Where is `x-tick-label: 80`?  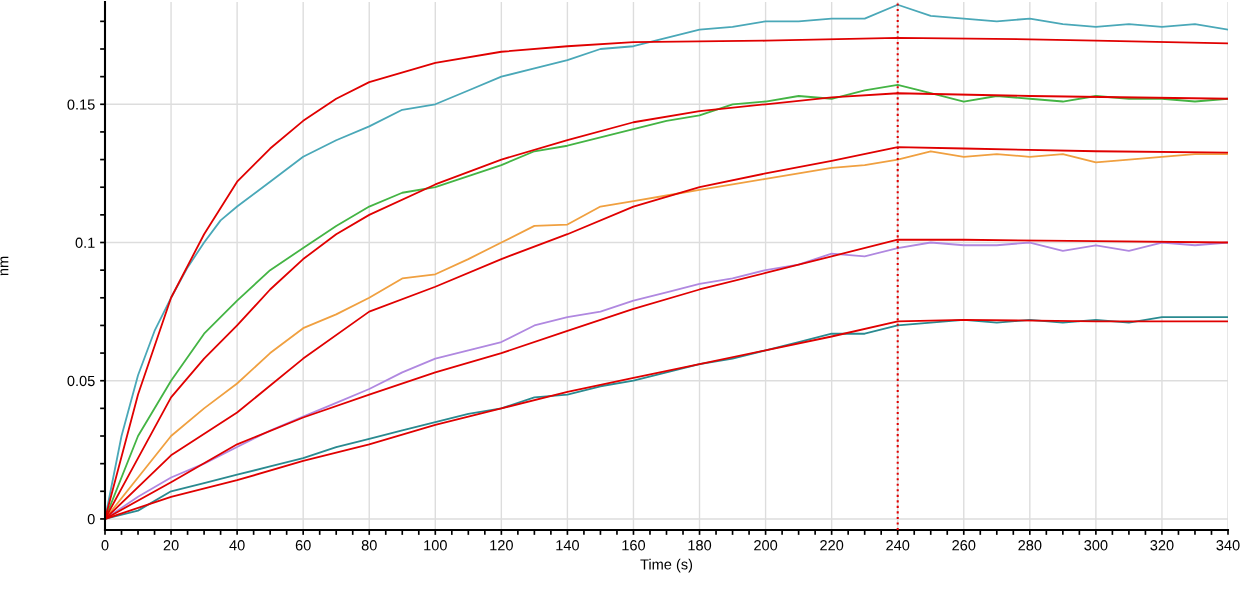 x-tick-label: 80 is located at coordinates (369, 545).